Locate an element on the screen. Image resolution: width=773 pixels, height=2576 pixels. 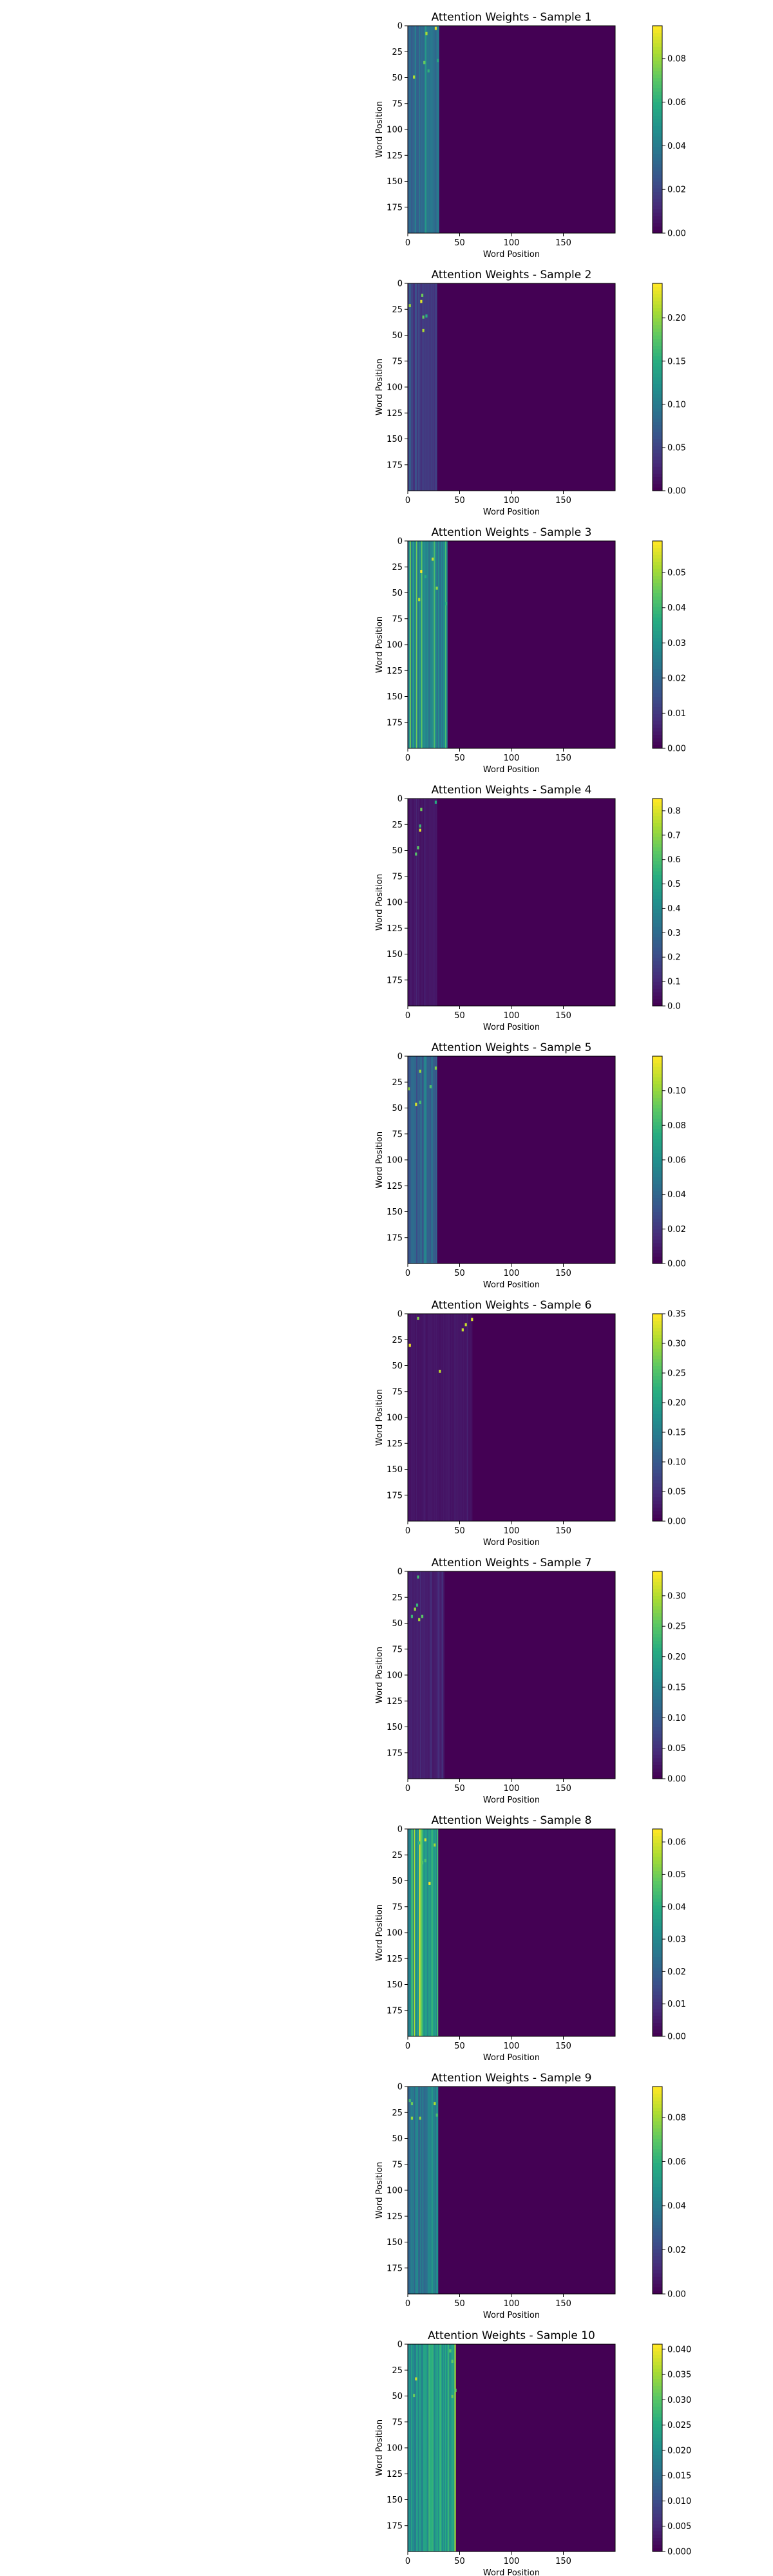
heatmap-background is located at coordinates (511, 2190).